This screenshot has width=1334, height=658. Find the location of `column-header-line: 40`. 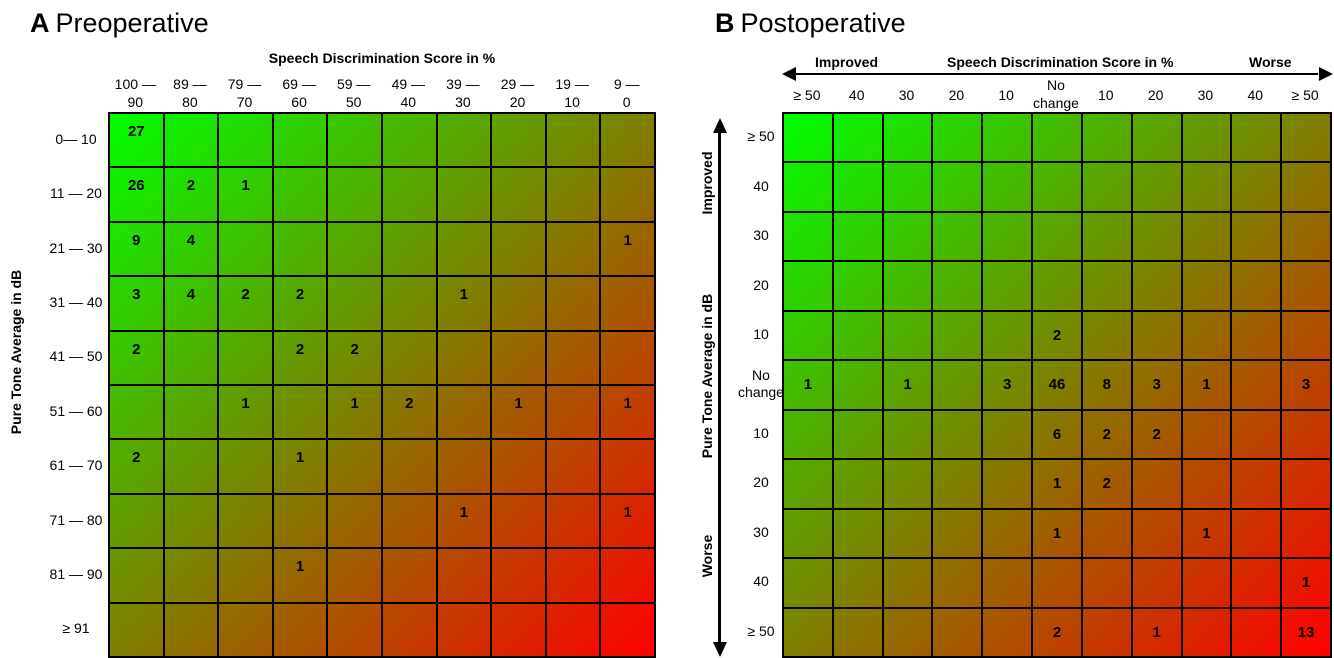

column-header-line: 40 is located at coordinates (1255, 95).